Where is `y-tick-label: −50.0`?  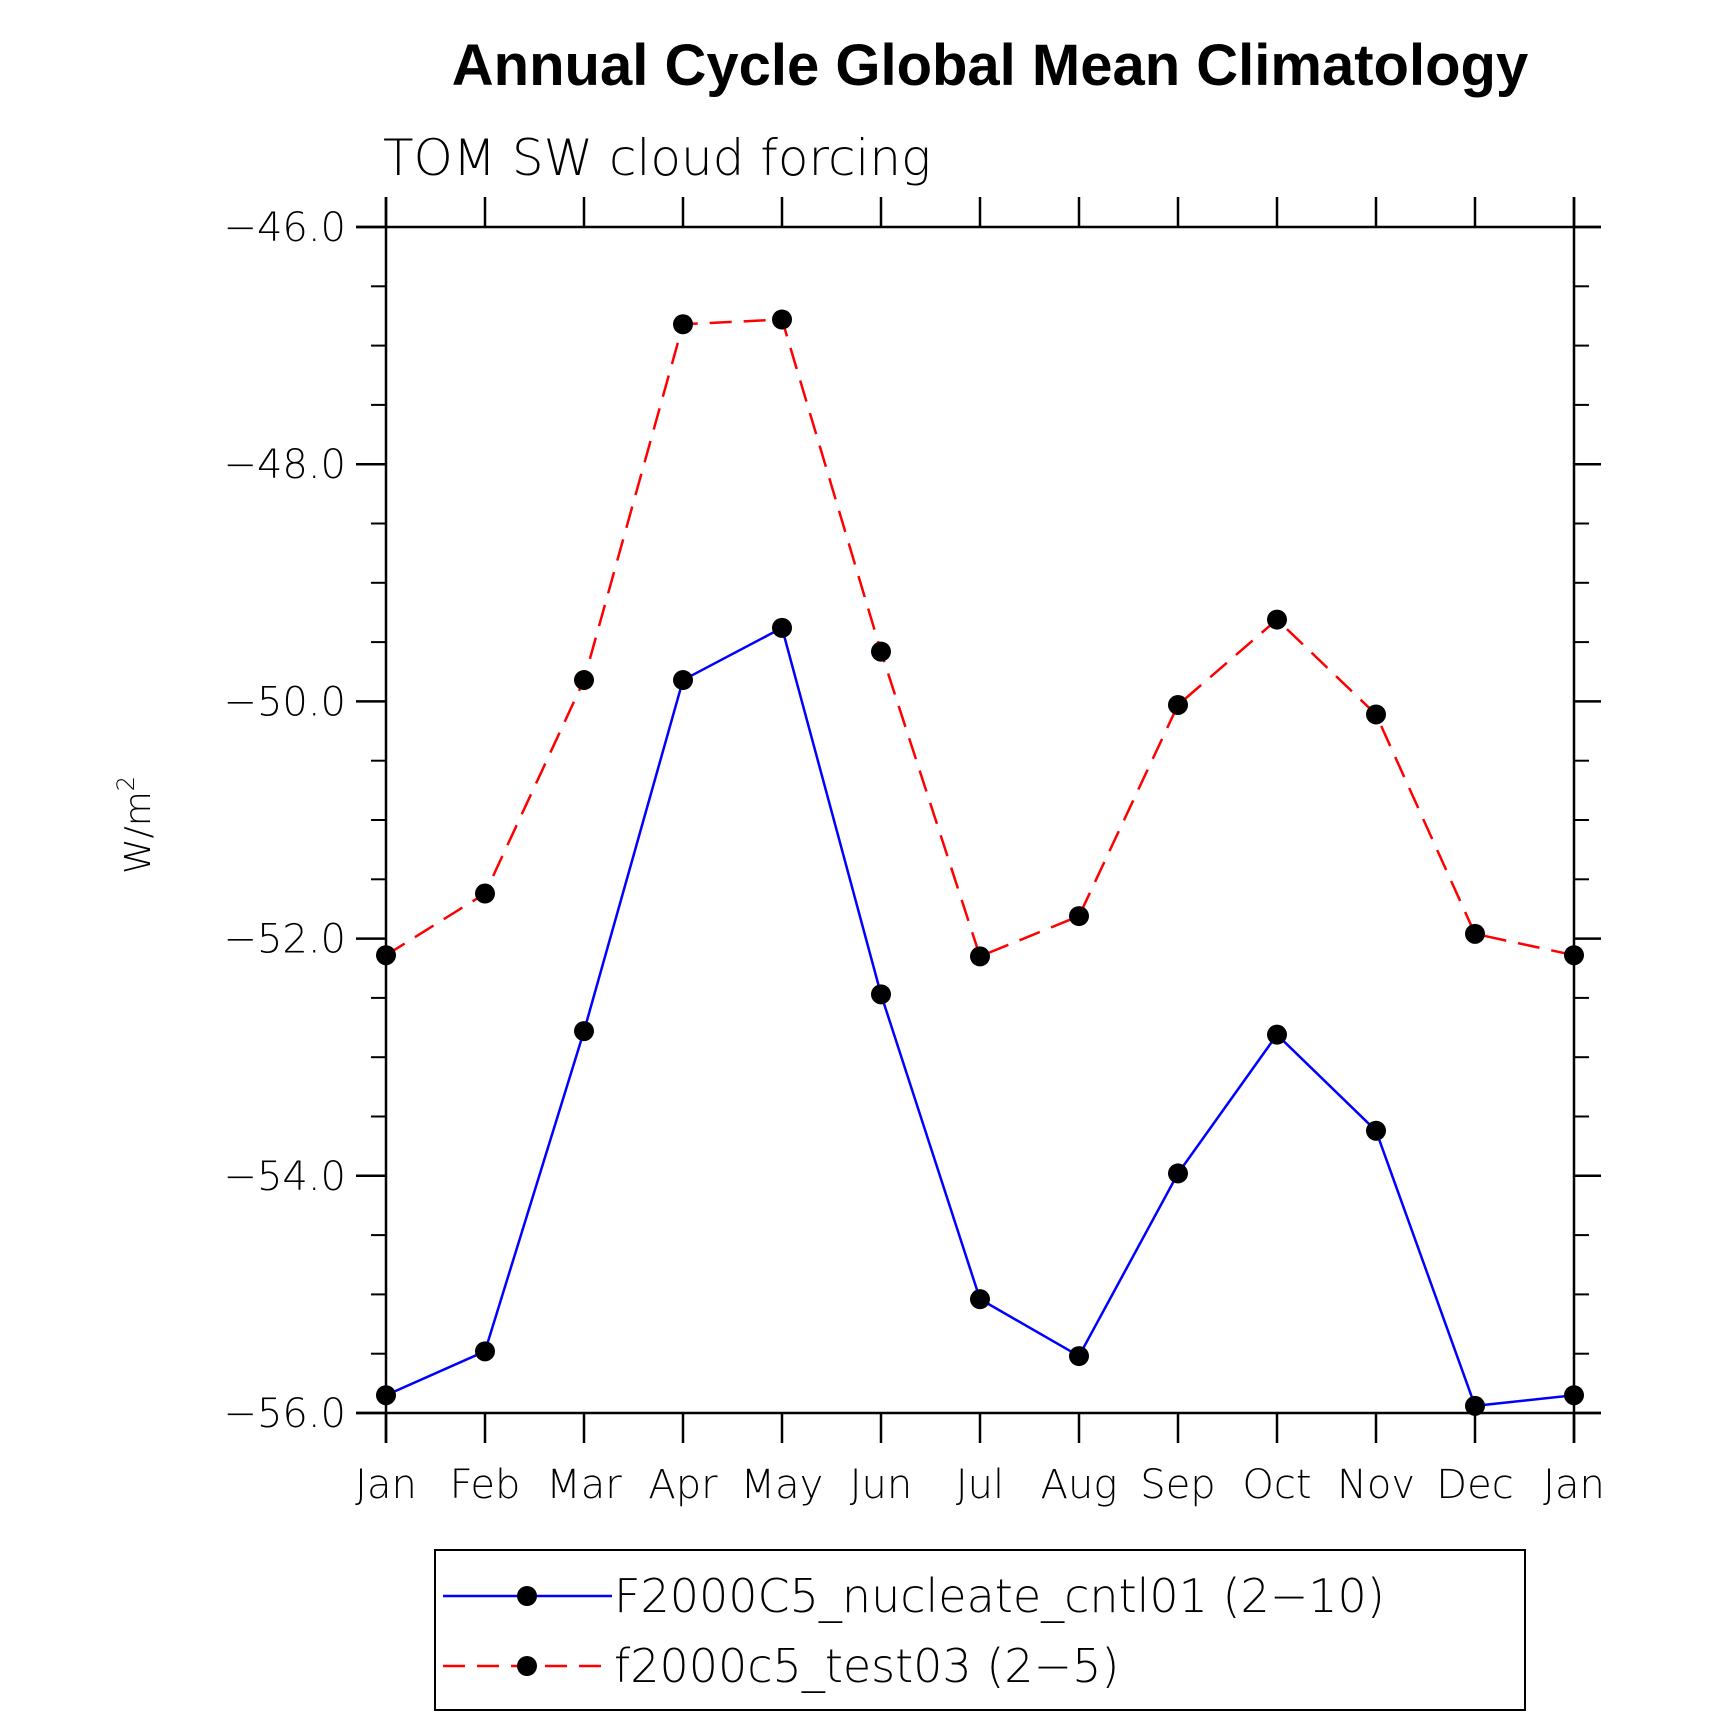
y-tick-label: −50.0 is located at coordinates (284, 702).